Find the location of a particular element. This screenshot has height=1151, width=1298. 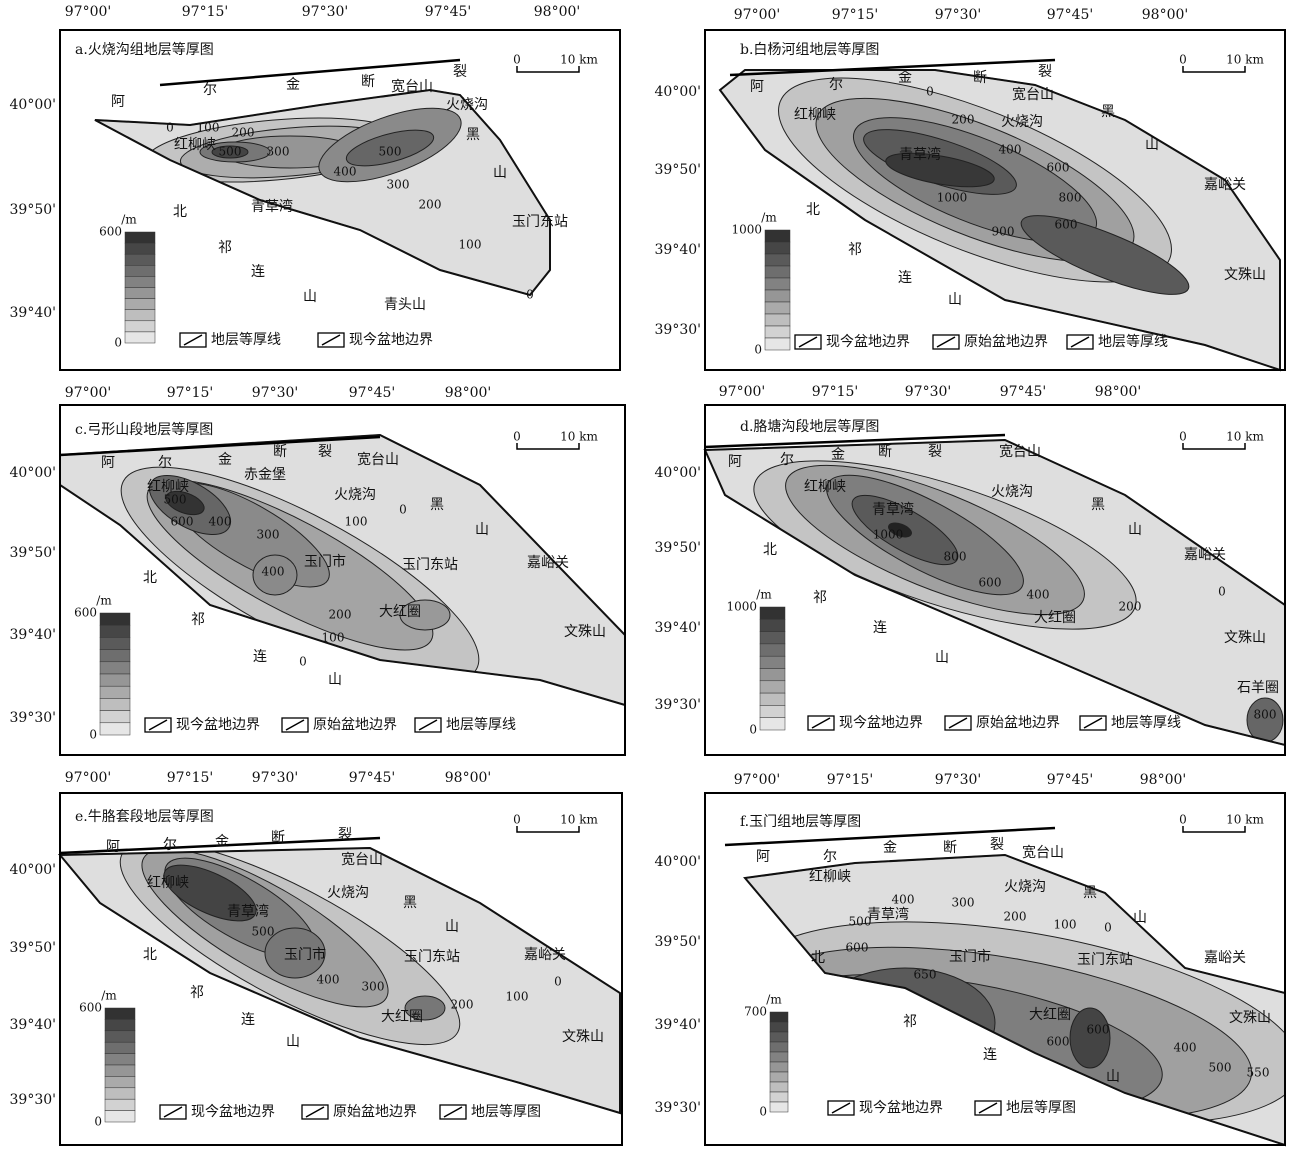

latitude-label: 39°30' is located at coordinates (33, 1100).